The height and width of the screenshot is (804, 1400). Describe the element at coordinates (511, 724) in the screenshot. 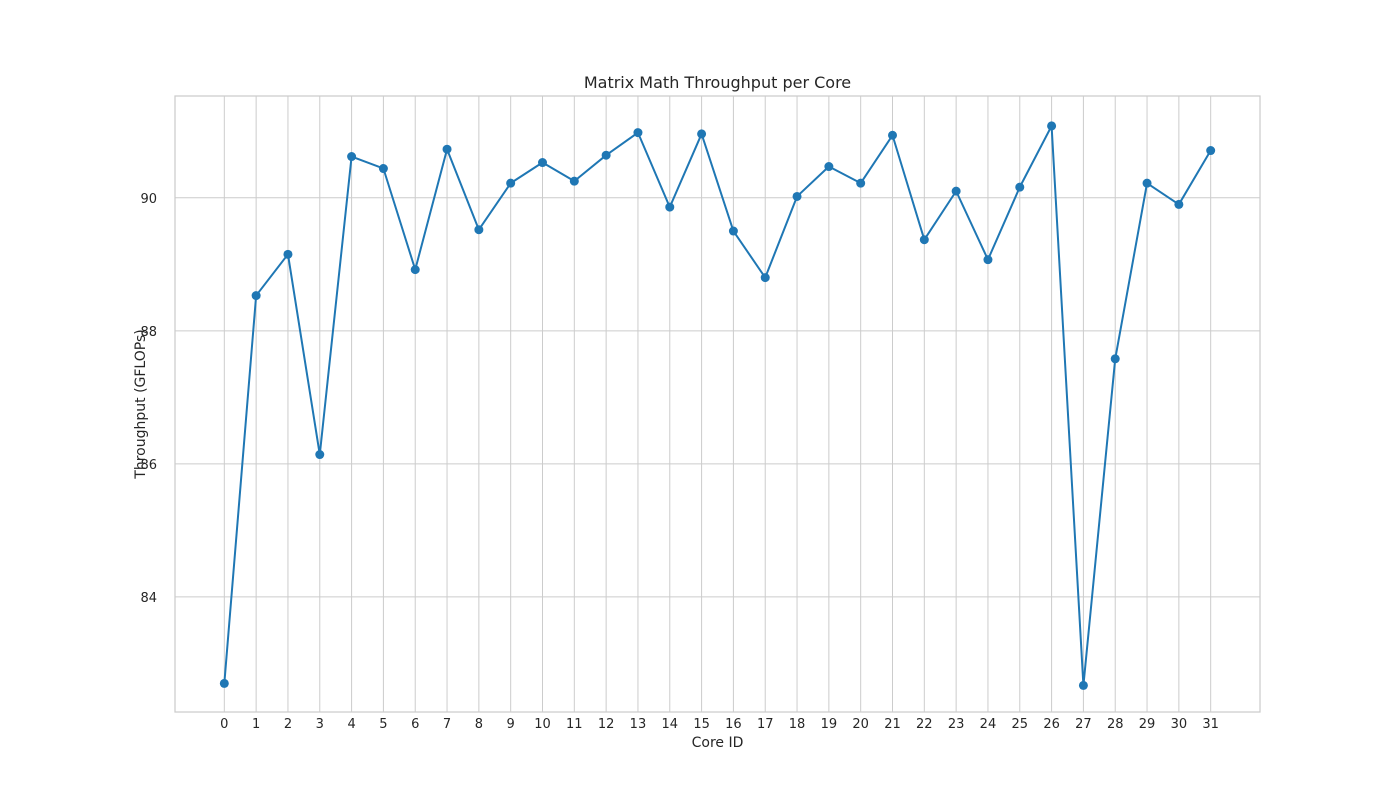

I see `x-tick-label: 9` at that location.